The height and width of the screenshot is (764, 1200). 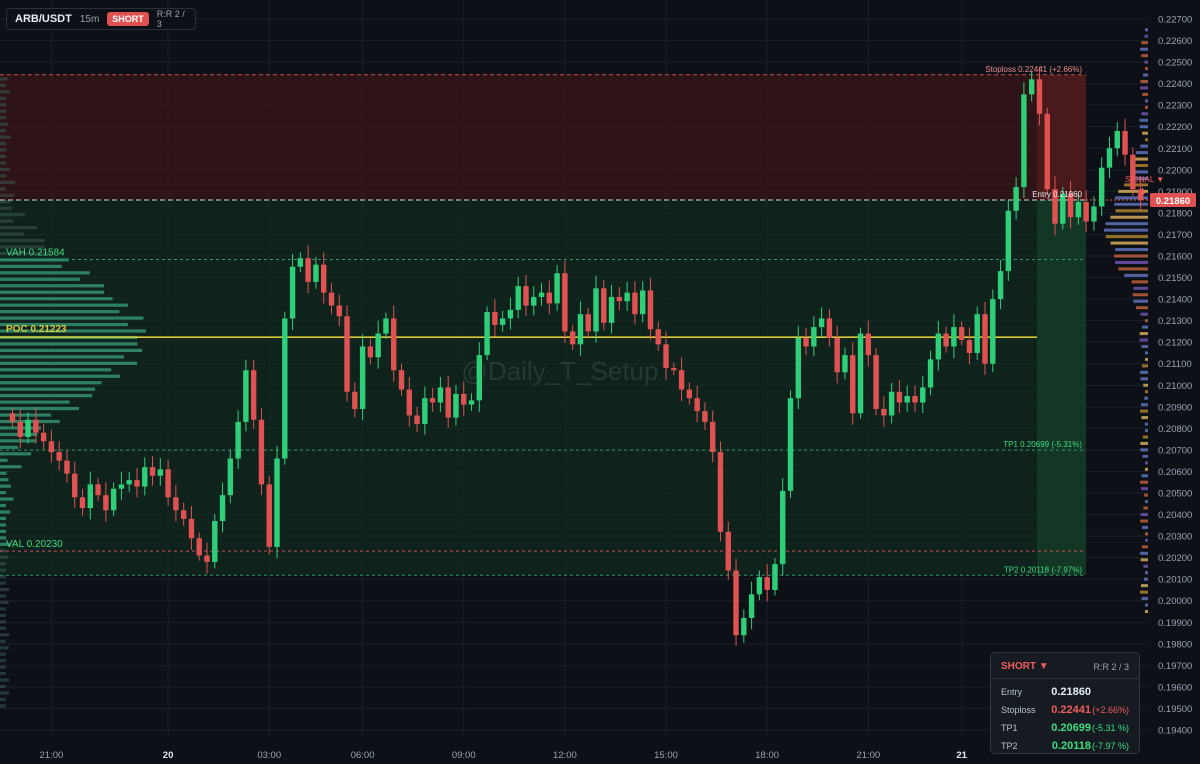 What do you see at coordinates (1009, 746) in the screenshot?
I see `panel-row-label: TP2` at bounding box center [1009, 746].